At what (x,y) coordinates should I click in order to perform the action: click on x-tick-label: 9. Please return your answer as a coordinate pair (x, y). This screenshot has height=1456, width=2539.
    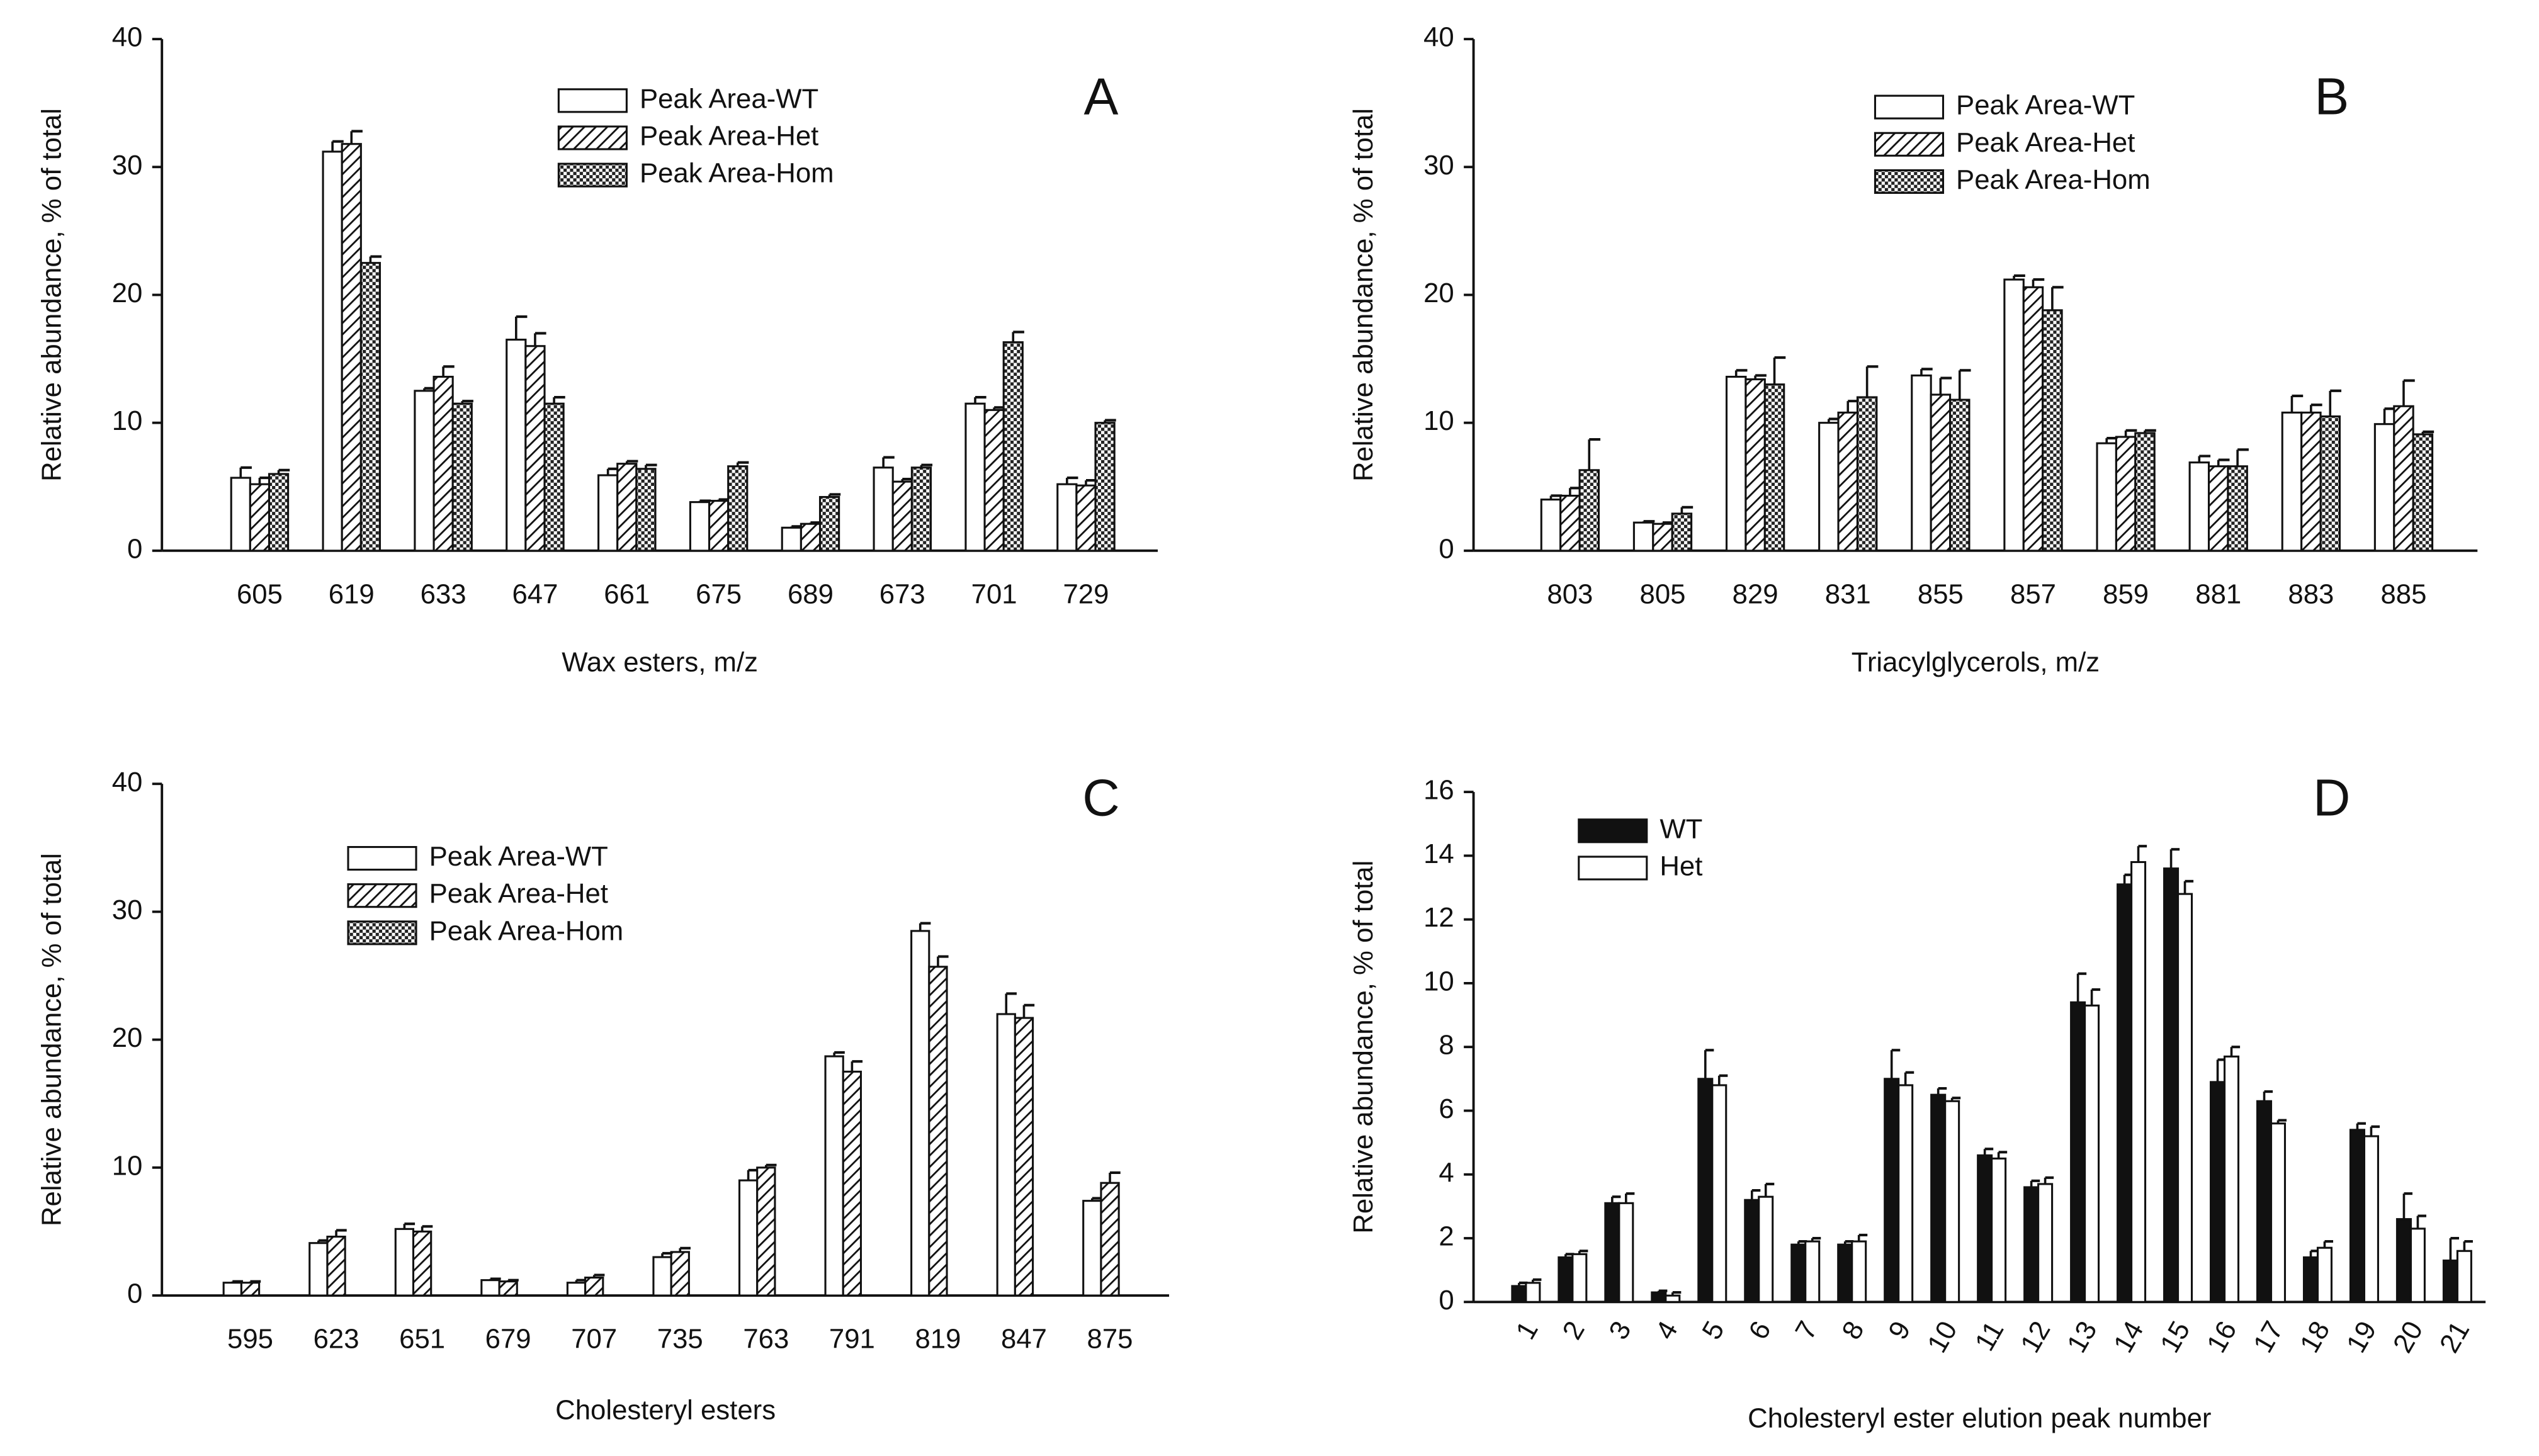
    Looking at the image, I should click on (1899, 1330).